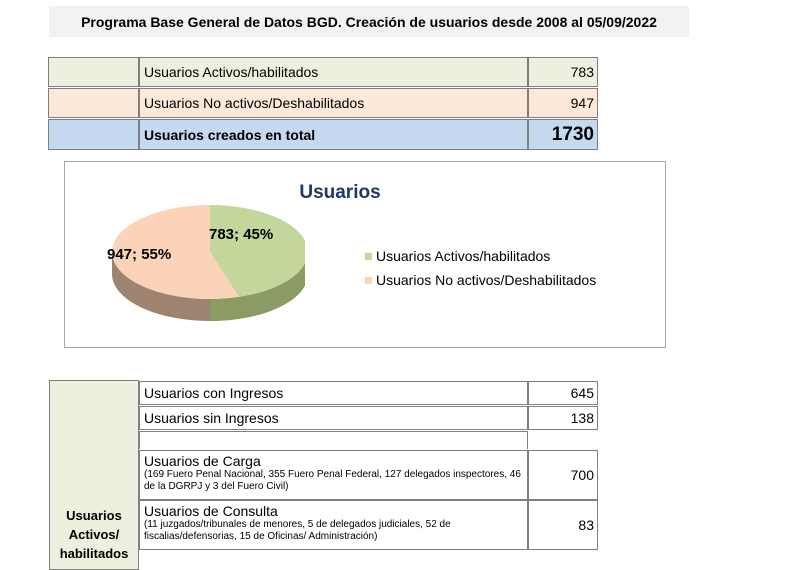 This screenshot has width=800, height=570. Describe the element at coordinates (202, 461) in the screenshot. I see `detail-row-title: Usuarios de Carga` at that location.